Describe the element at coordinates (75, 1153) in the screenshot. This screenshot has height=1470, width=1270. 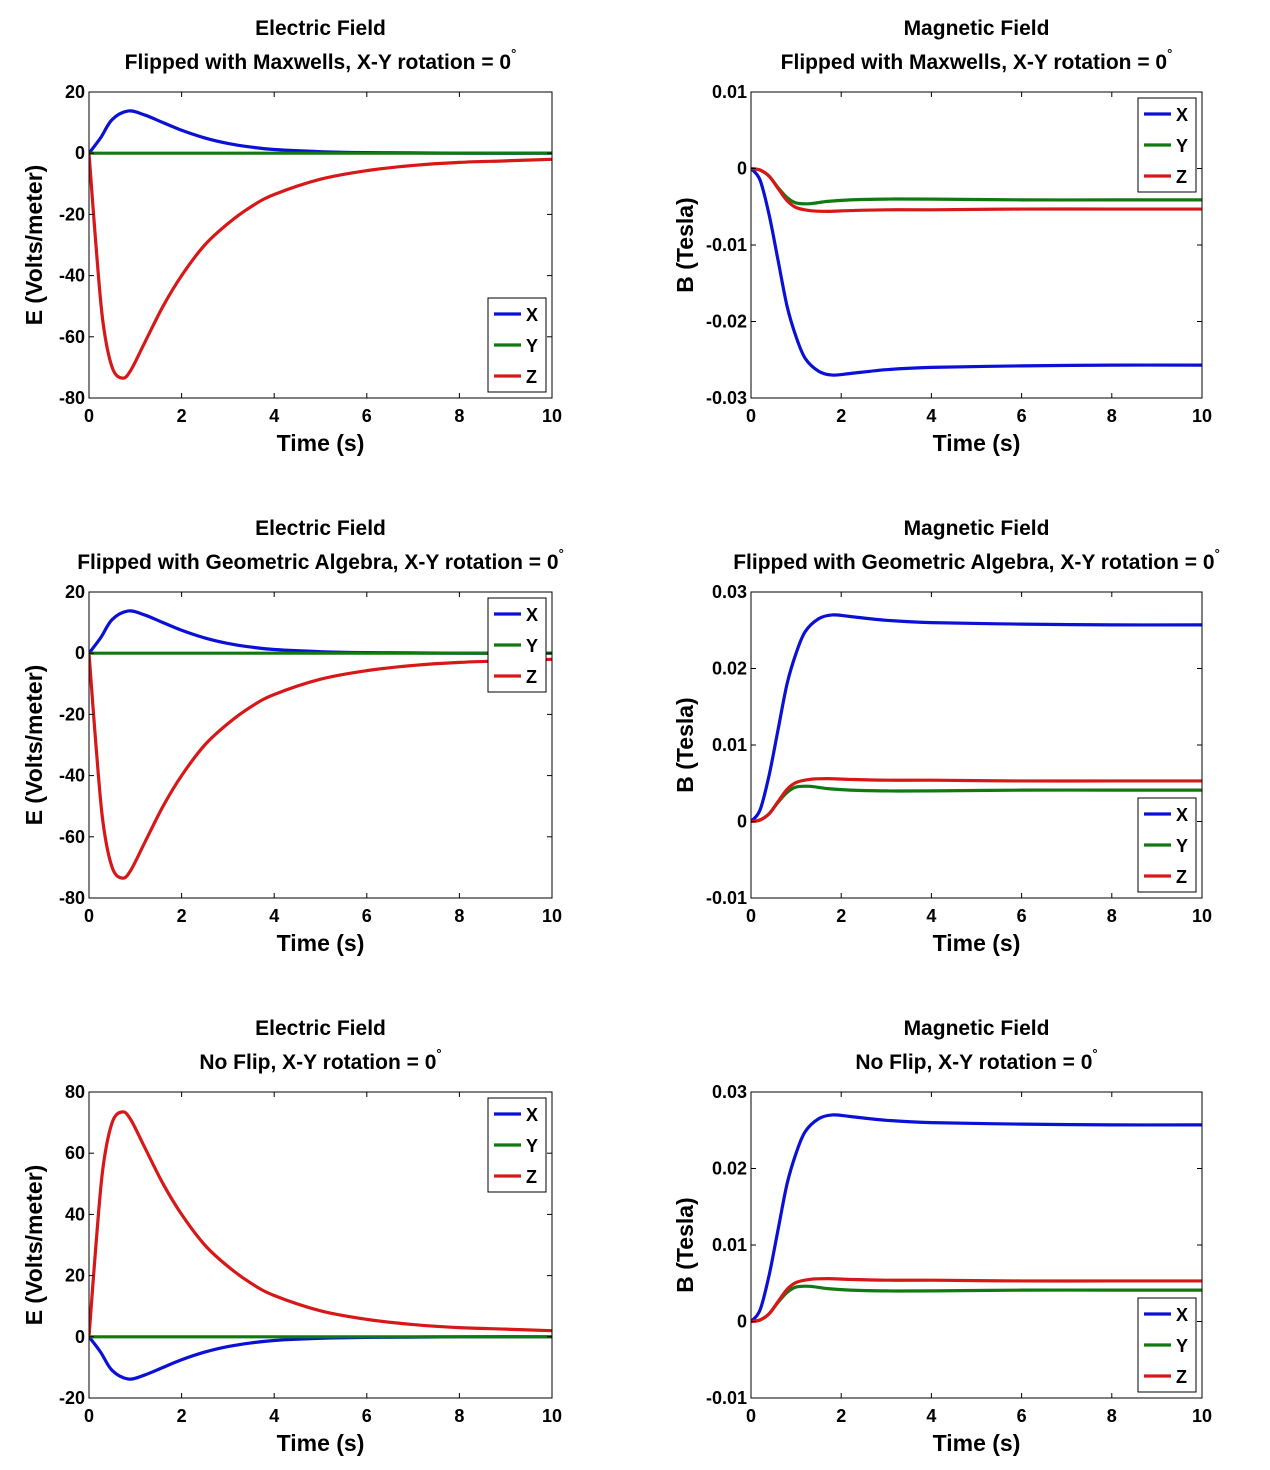
I see `y-tick-label: 60` at that location.